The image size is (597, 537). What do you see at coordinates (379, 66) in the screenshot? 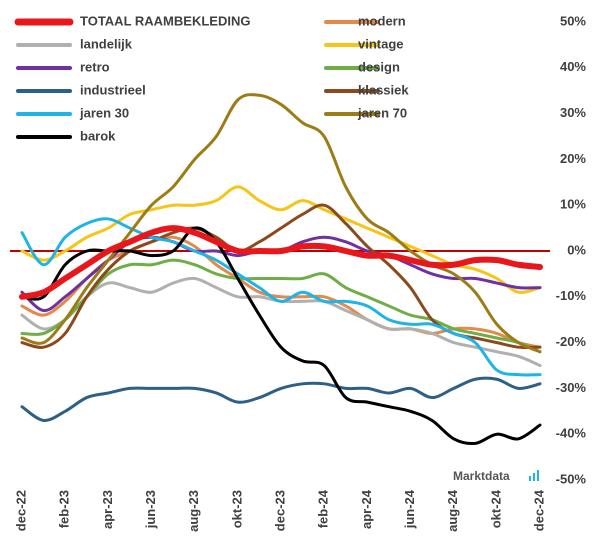
I see `legend-label: design` at bounding box center [379, 66].